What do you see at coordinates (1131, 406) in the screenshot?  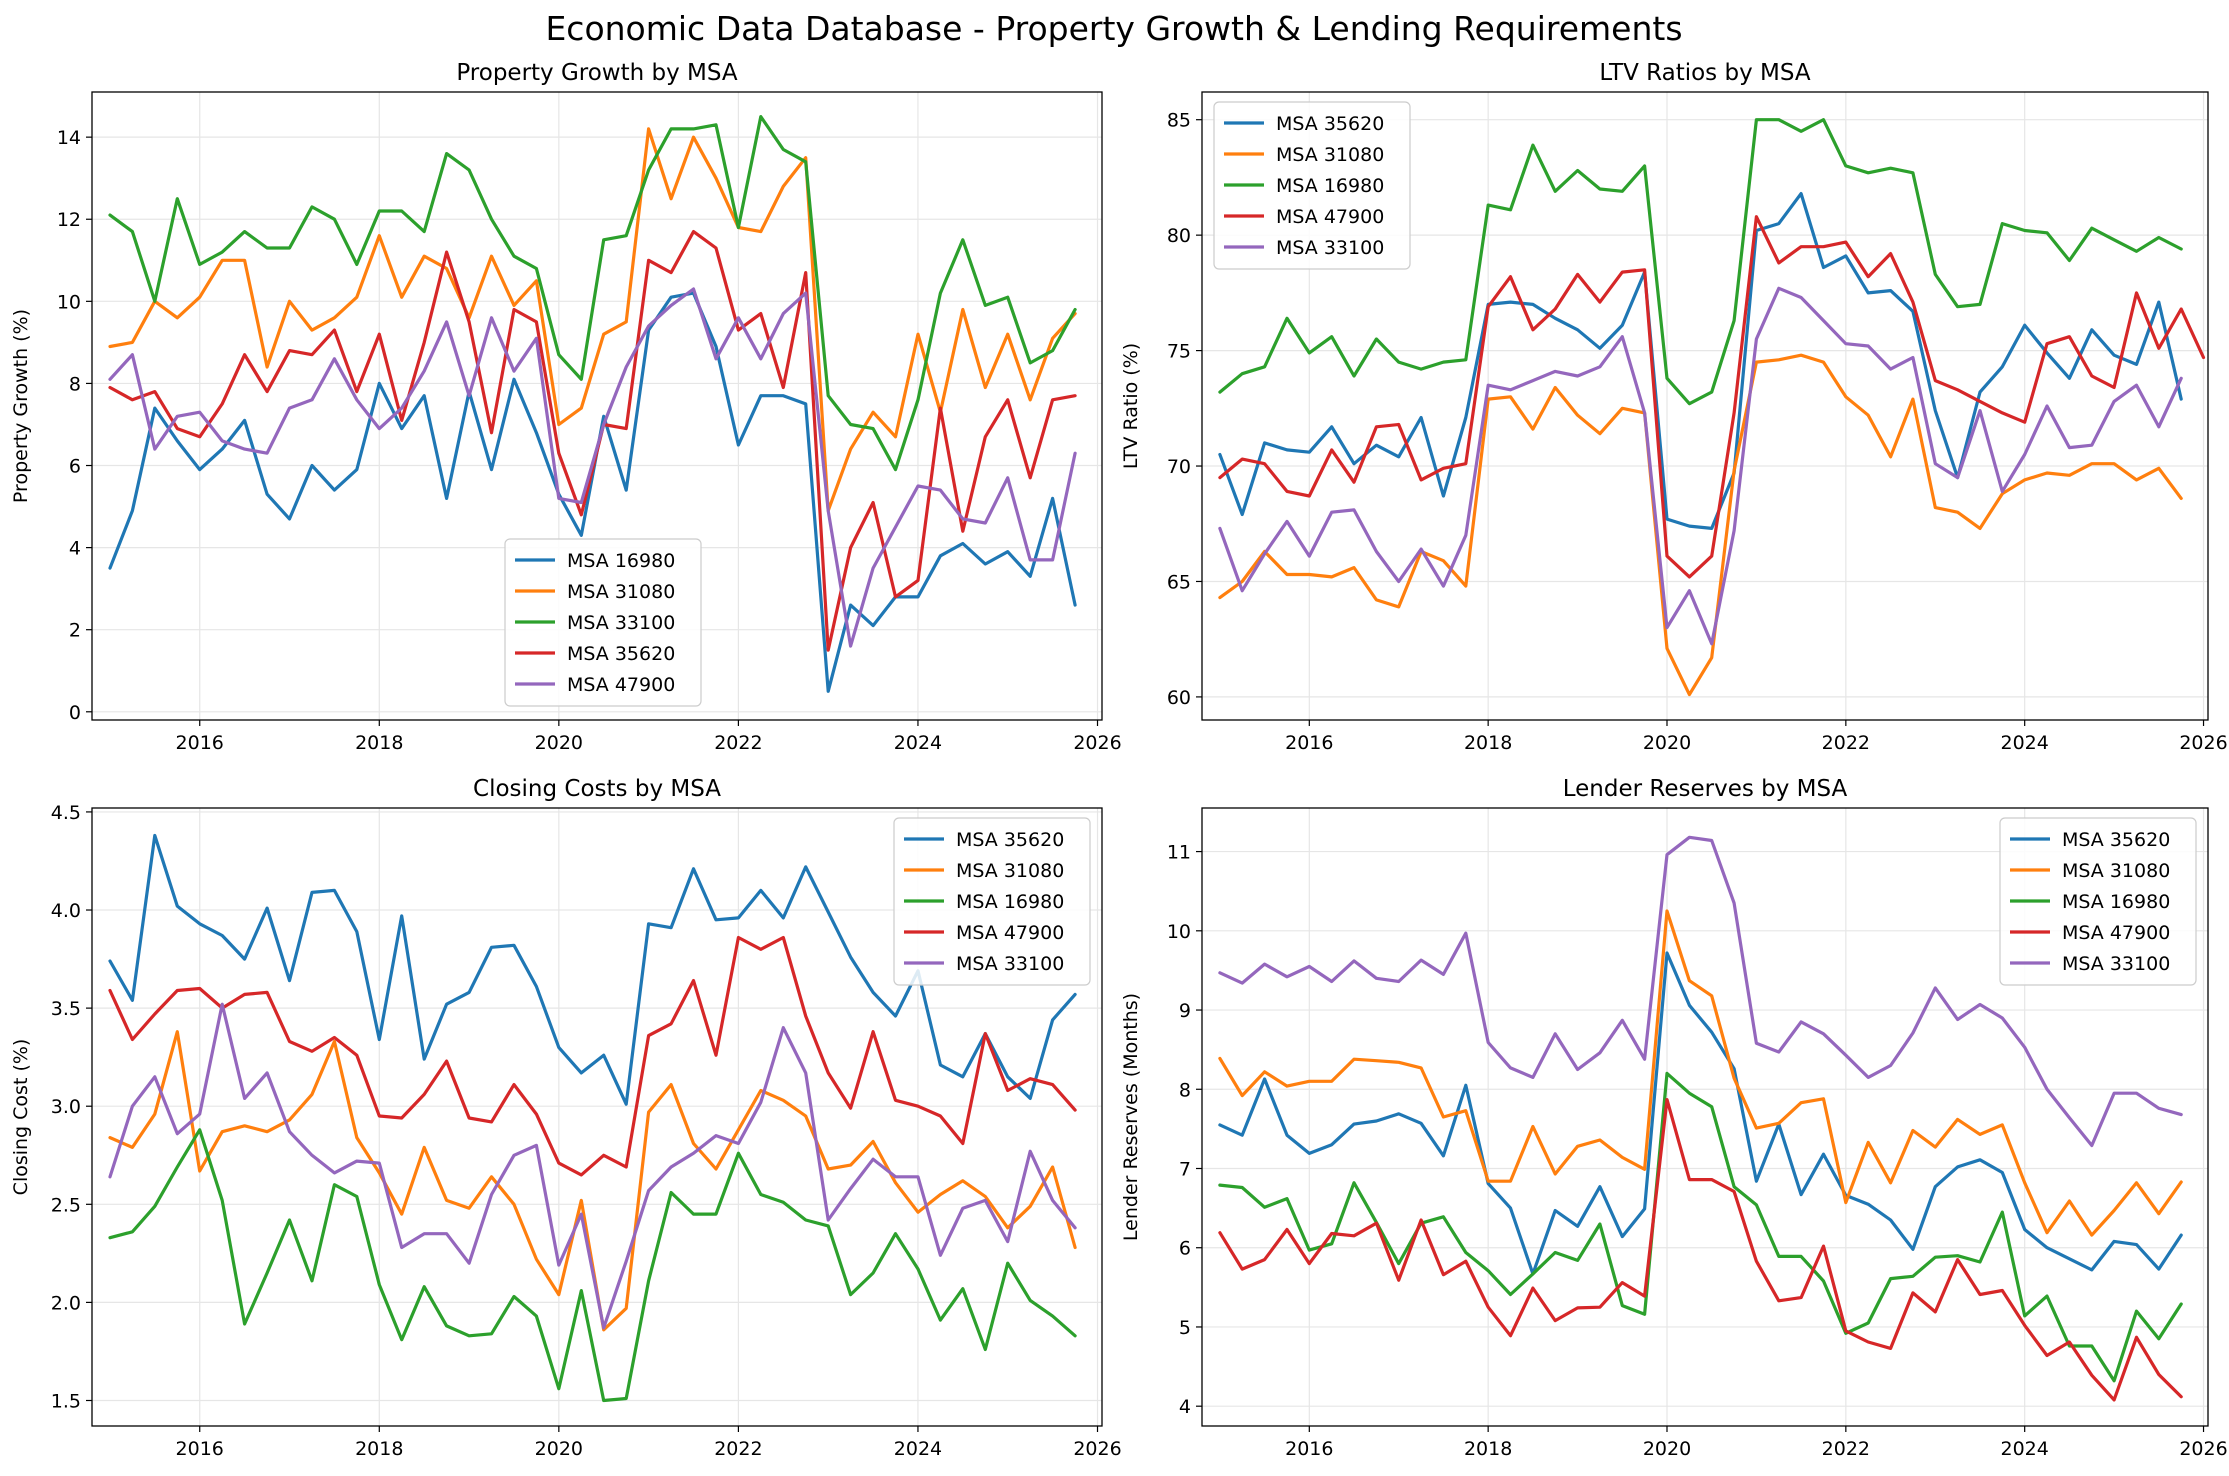 I see `y-axis-label: LTV Ratio (%)` at bounding box center [1131, 406].